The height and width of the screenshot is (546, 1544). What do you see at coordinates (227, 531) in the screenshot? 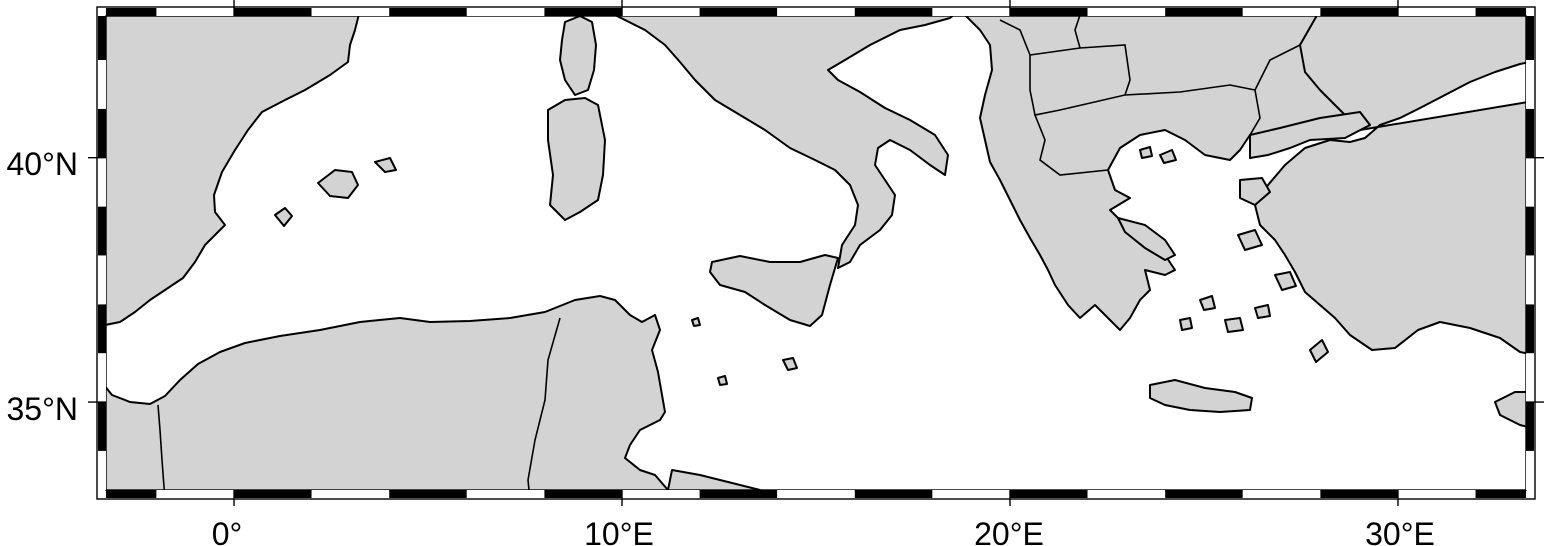
I see `x-tick-label: 0°` at bounding box center [227, 531].